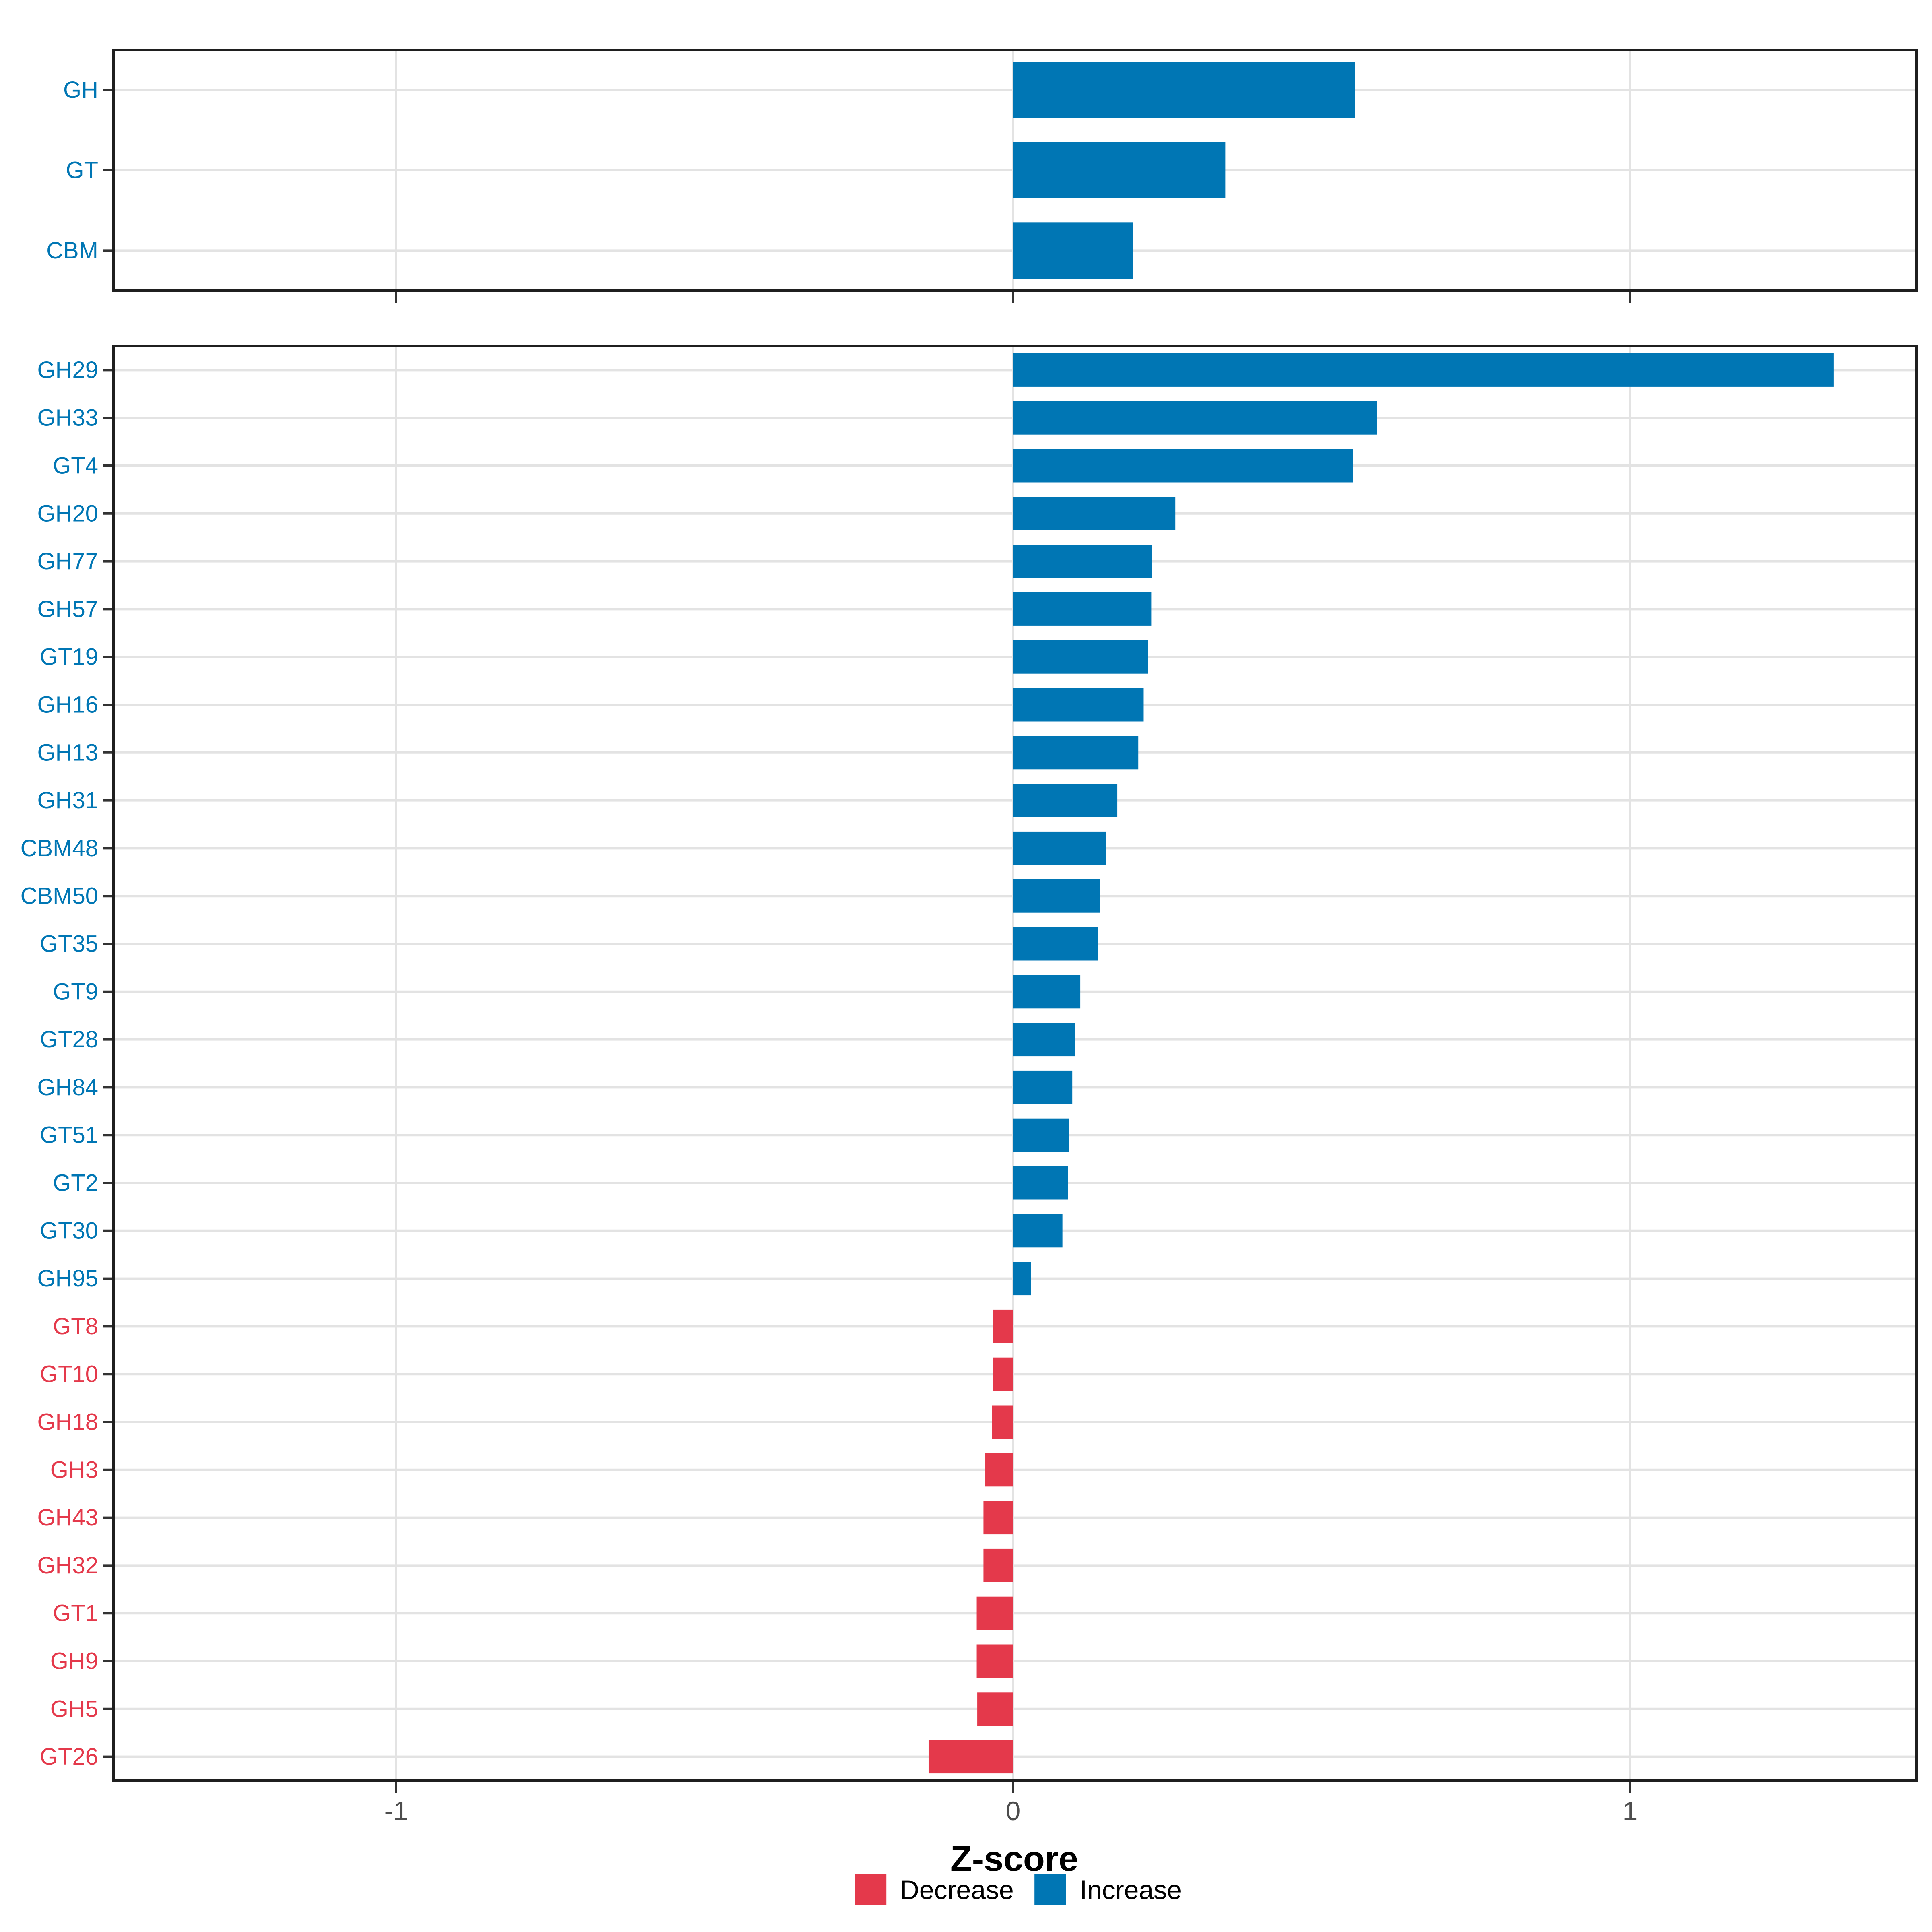 This screenshot has width=1932, height=1932. What do you see at coordinates (67, 705) in the screenshot?
I see `category-label-GH16: GH16` at bounding box center [67, 705].